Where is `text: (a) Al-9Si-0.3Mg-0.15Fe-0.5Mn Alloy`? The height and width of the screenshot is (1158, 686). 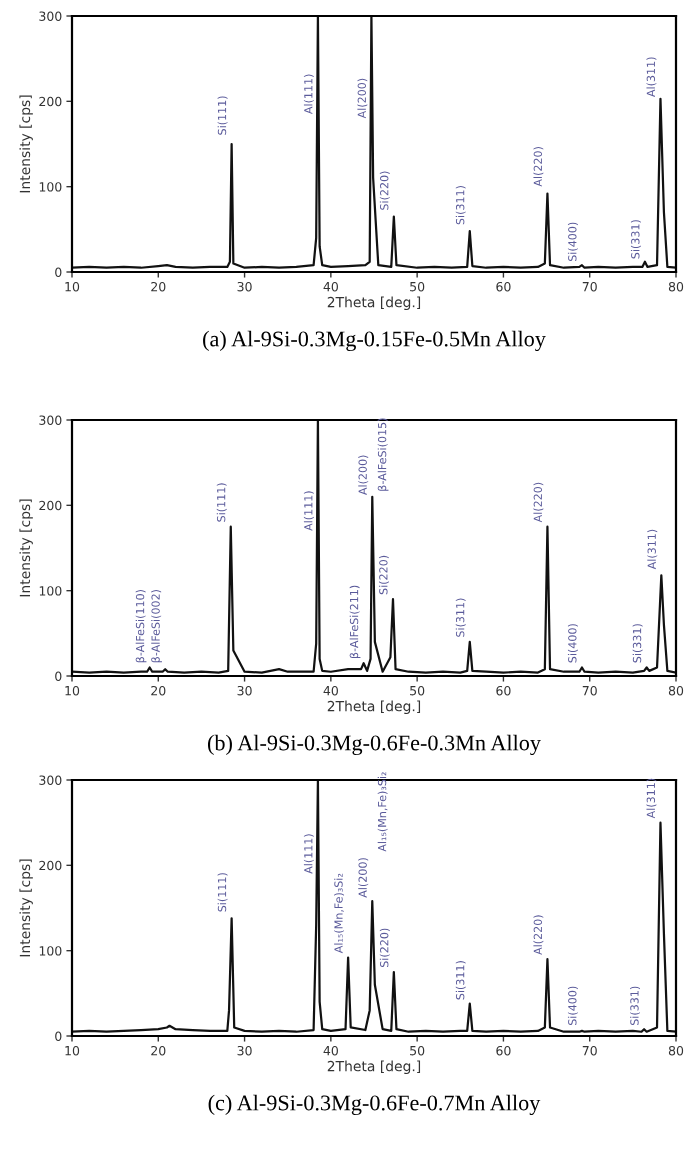
text: (a) Al-9Si-0.3Mg-0.15Fe-0.5Mn Alloy is located at coordinates (374, 341).